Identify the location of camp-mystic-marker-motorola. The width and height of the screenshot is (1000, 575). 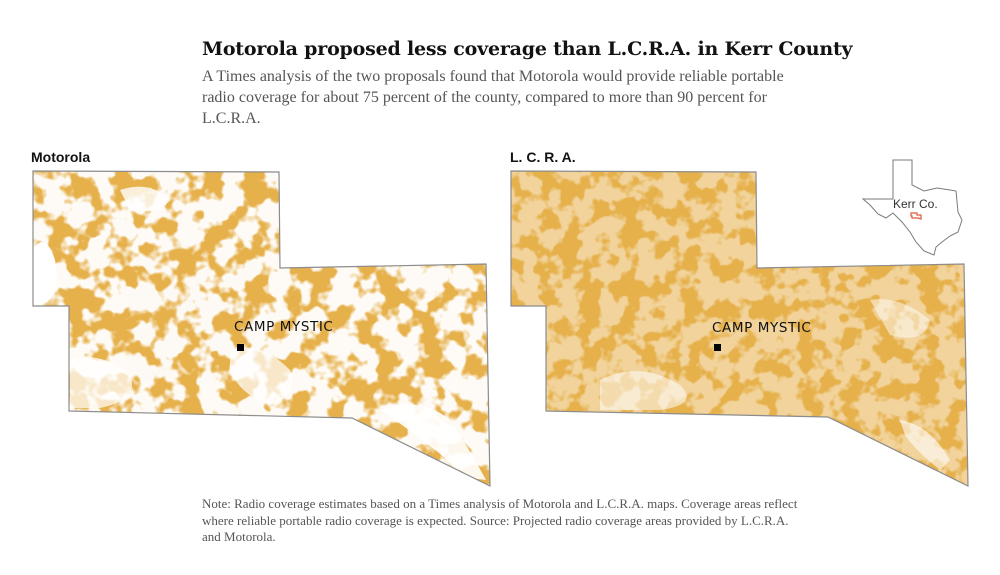
(240, 347).